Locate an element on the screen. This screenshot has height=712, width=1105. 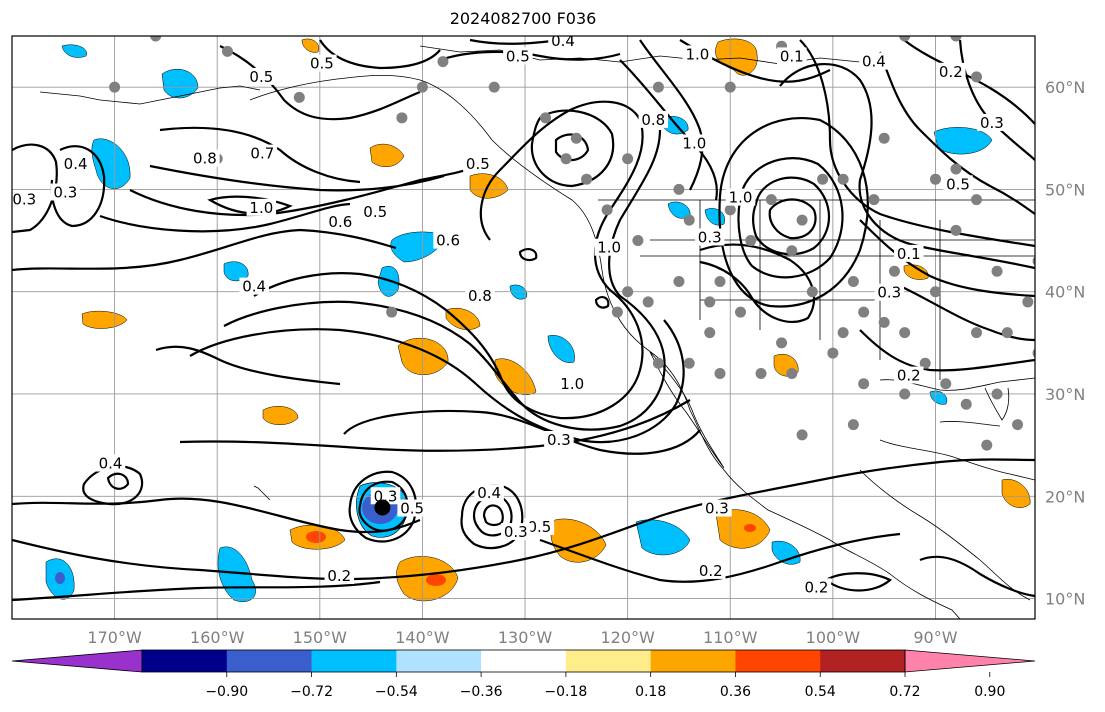
longitude-label: 150°W is located at coordinates (320, 637).